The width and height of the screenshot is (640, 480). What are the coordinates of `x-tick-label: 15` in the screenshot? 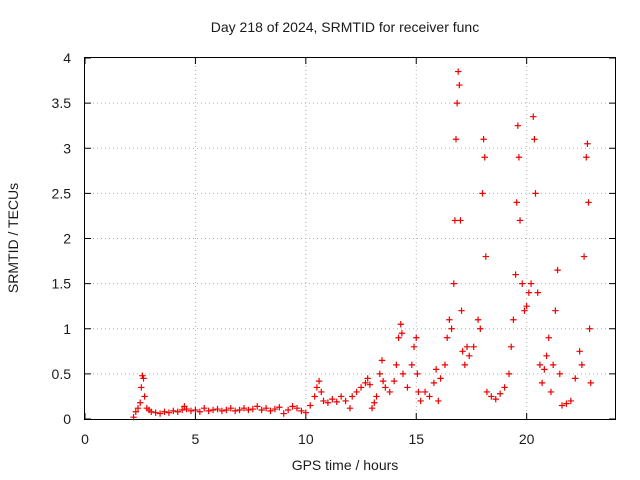 It's located at (416, 439).